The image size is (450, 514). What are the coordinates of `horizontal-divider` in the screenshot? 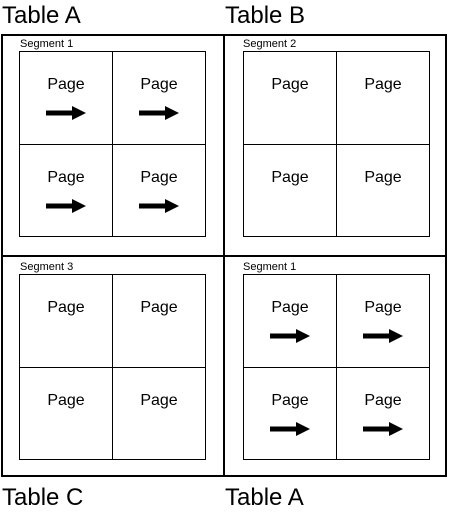 It's located at (224, 256).